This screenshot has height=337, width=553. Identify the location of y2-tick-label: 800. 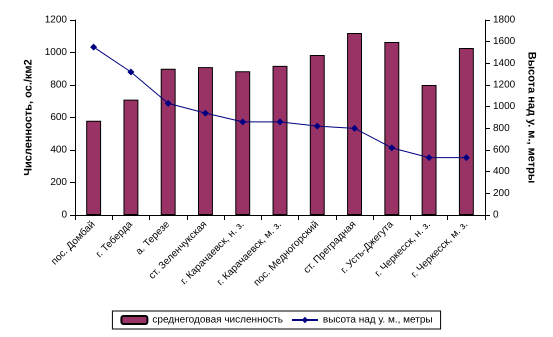
(501, 128).